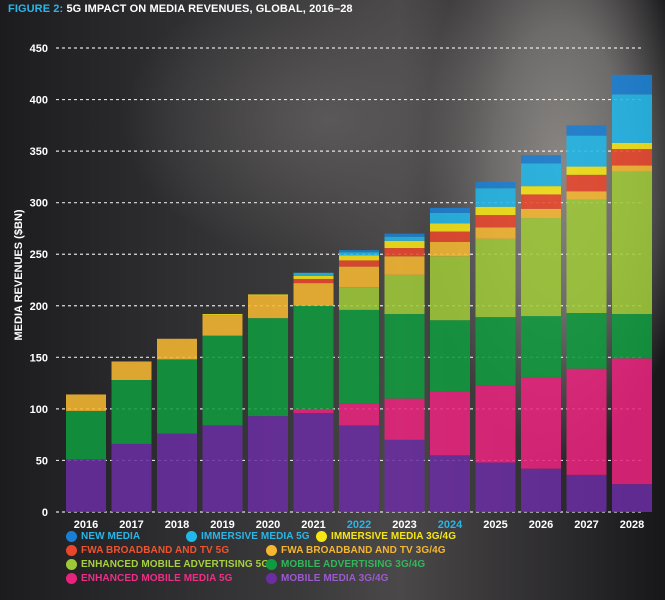 Image resolution: width=665 pixels, height=600 pixels. What do you see at coordinates (222, 525) in the screenshot?
I see `x-tick-label: 2019` at bounding box center [222, 525].